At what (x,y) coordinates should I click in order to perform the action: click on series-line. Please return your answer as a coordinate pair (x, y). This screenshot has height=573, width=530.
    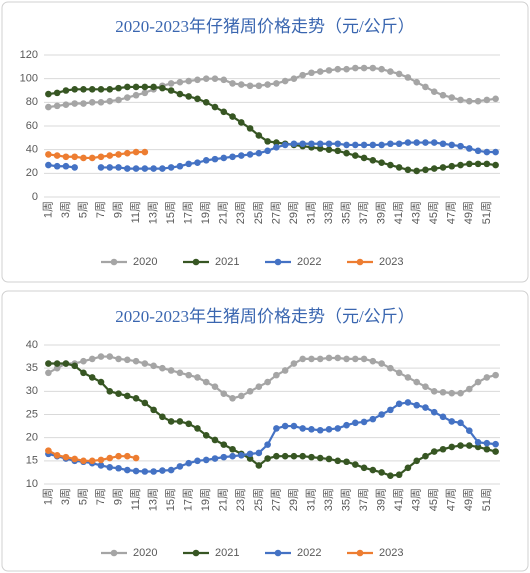
    Looking at the image, I should click on (272, 129).